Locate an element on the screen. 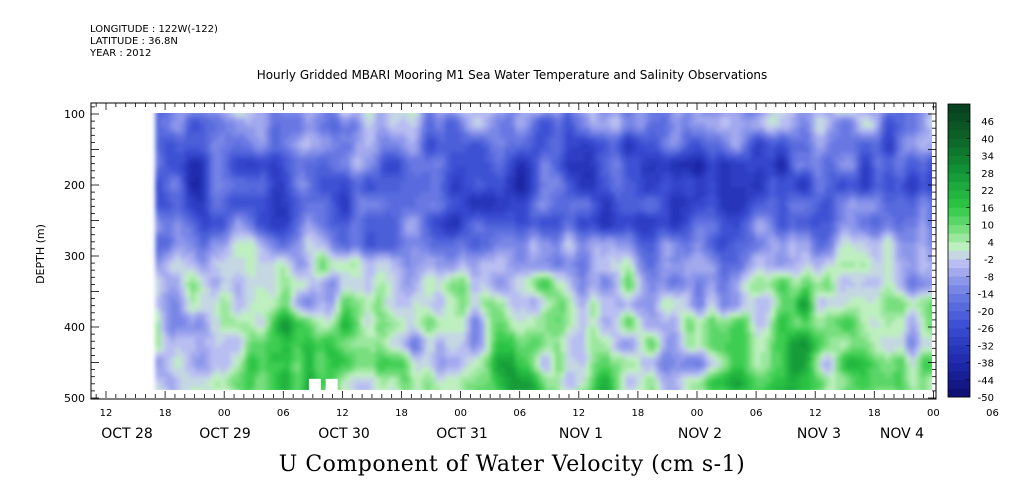  colorbar-label: -38 is located at coordinates (986, 364).